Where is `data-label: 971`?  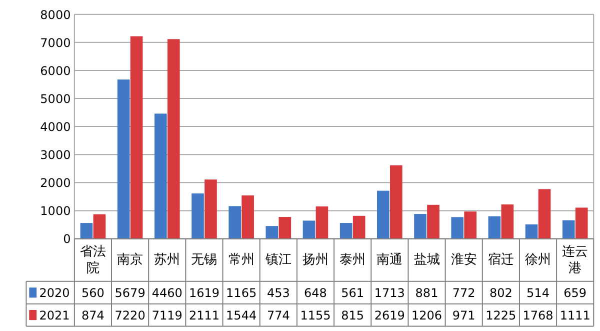 data-label: 971 is located at coordinates (464, 315).